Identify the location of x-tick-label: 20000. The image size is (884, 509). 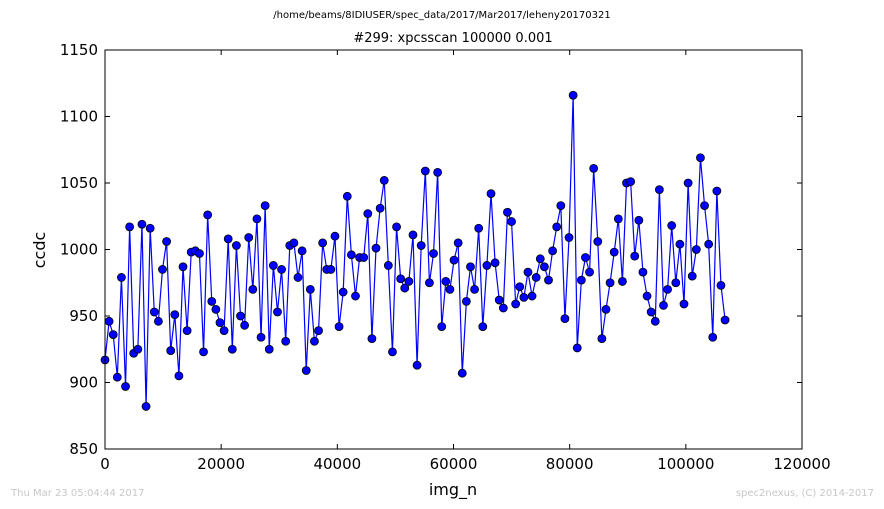
(221, 464).